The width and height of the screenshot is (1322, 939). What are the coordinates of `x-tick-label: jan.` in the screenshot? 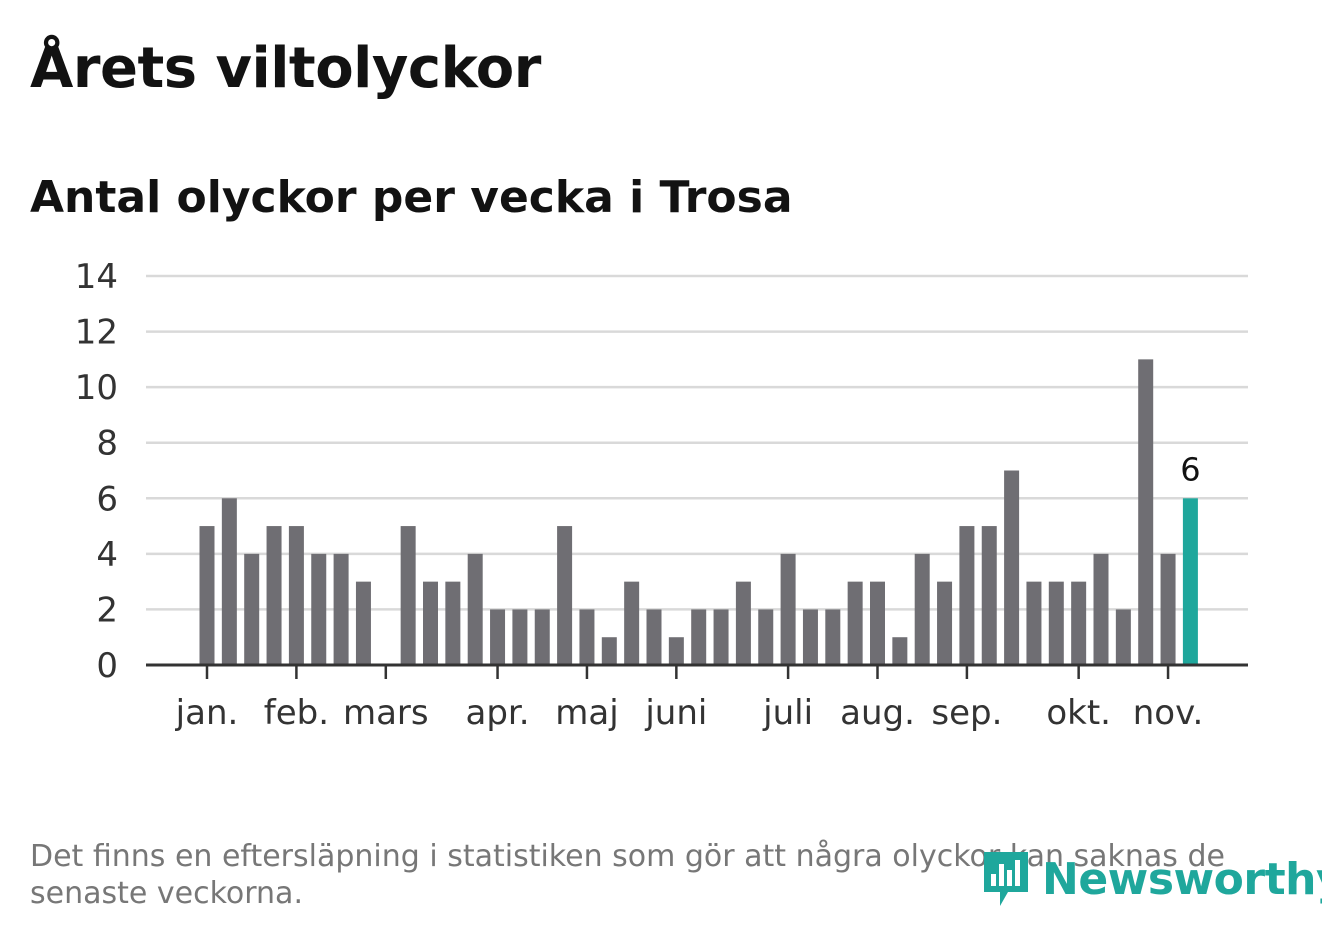 It's located at (207, 713).